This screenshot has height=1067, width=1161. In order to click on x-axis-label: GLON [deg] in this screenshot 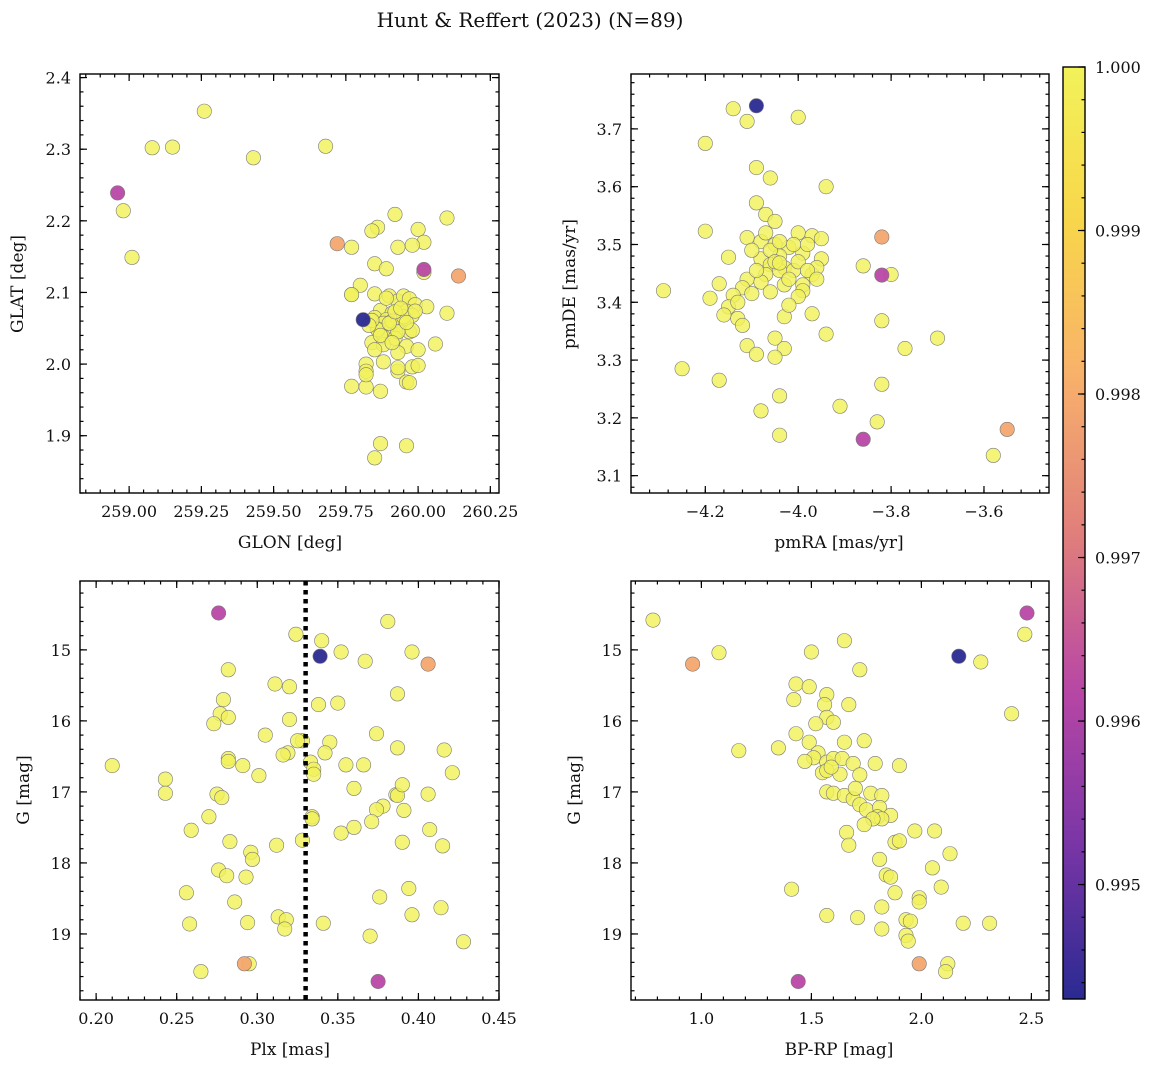, I will do `click(290, 543)`.